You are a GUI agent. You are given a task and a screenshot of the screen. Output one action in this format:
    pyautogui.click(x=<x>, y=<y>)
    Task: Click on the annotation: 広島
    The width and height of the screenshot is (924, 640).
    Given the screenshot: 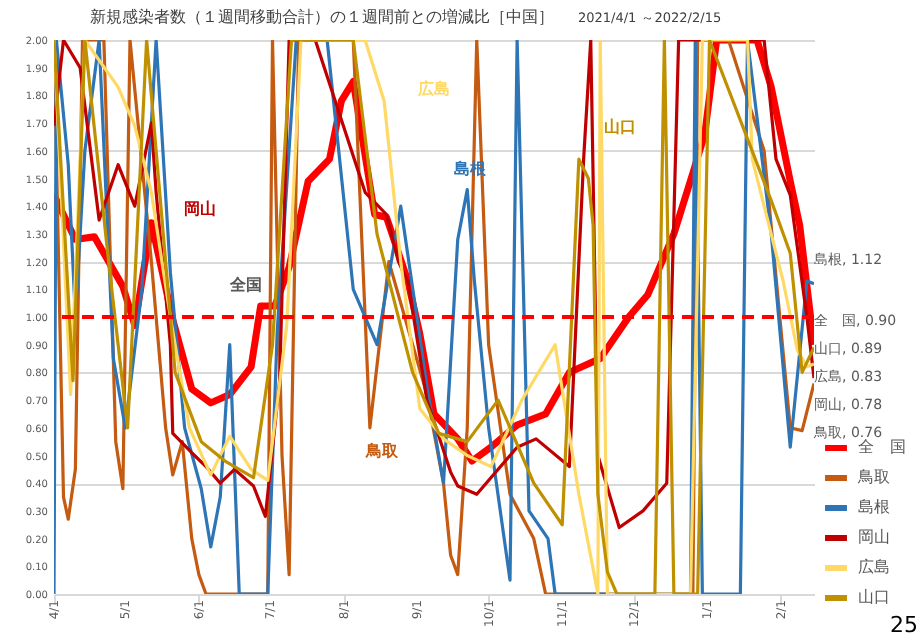 What is the action you would take?
    pyautogui.click(x=433, y=88)
    